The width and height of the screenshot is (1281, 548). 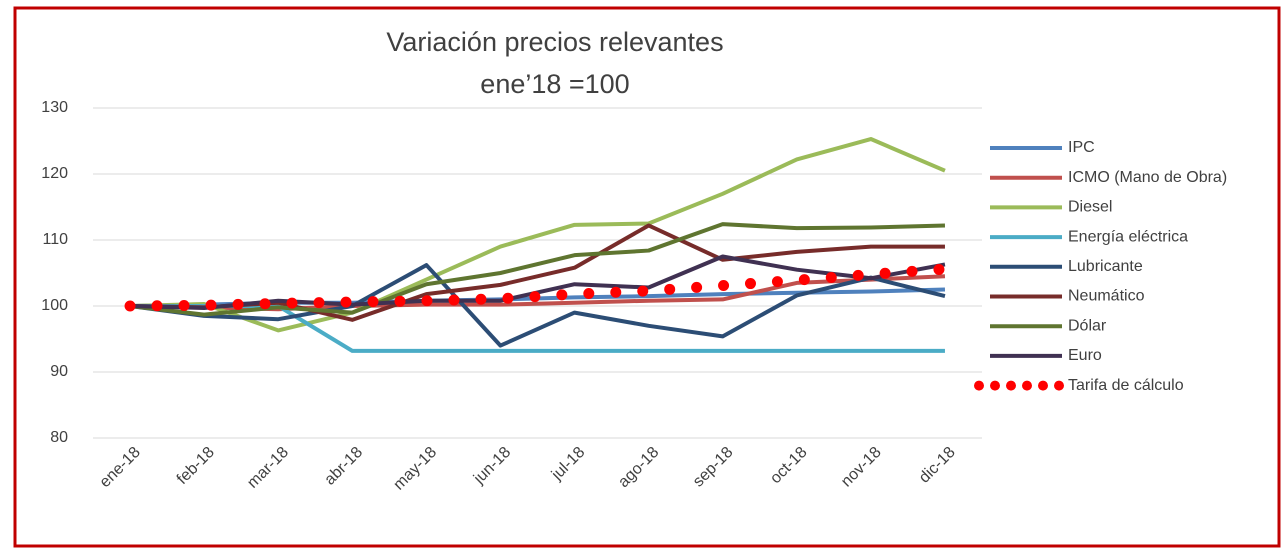 I want to click on y-tick-label: 90, so click(x=59, y=371).